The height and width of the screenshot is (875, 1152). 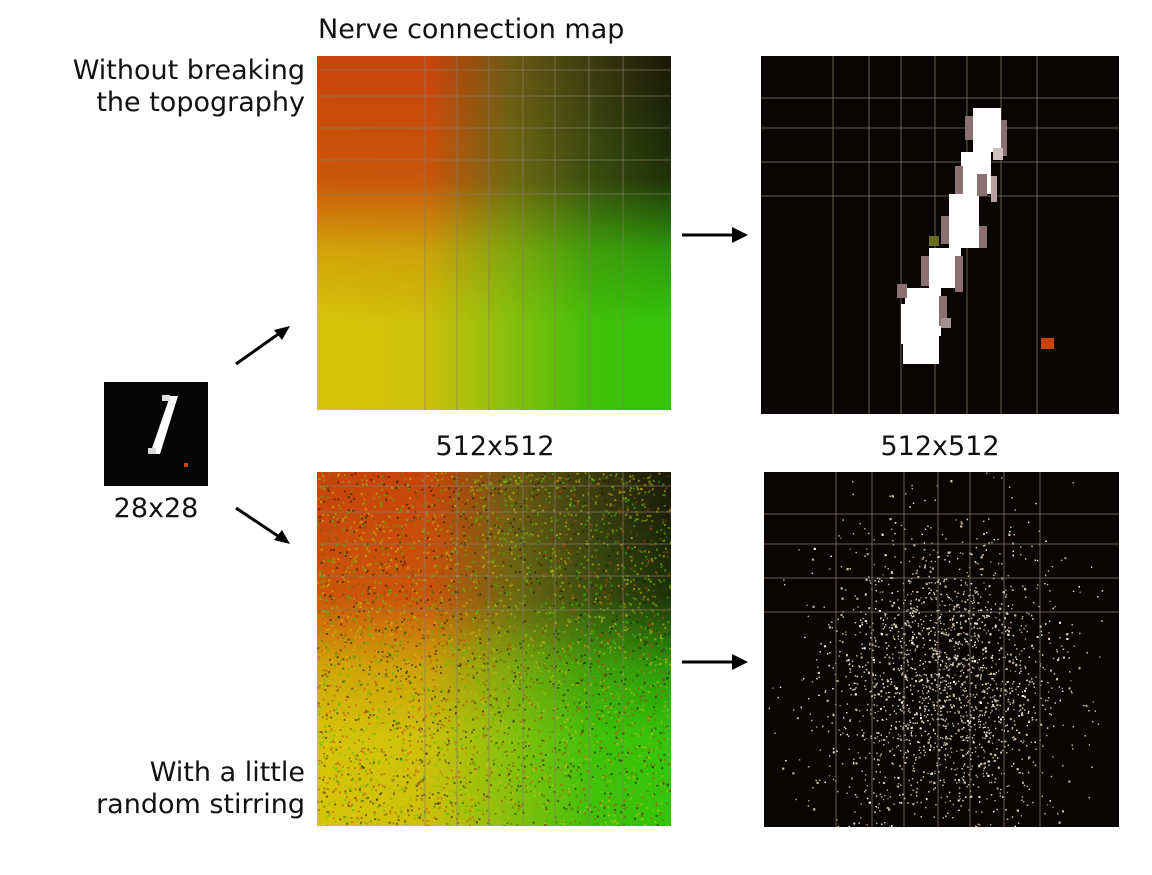 What do you see at coordinates (188, 70) in the screenshot?
I see `top-caption-line1: Without breaking` at bounding box center [188, 70].